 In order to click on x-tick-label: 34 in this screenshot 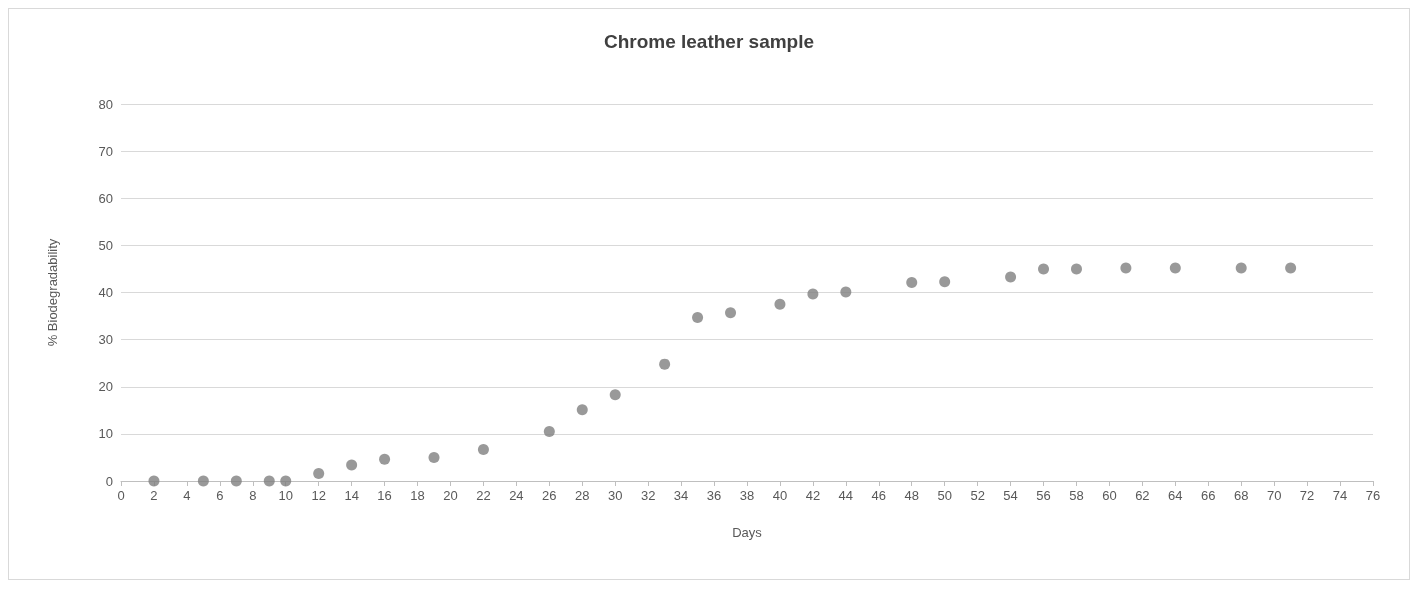, I will do `click(681, 495)`.